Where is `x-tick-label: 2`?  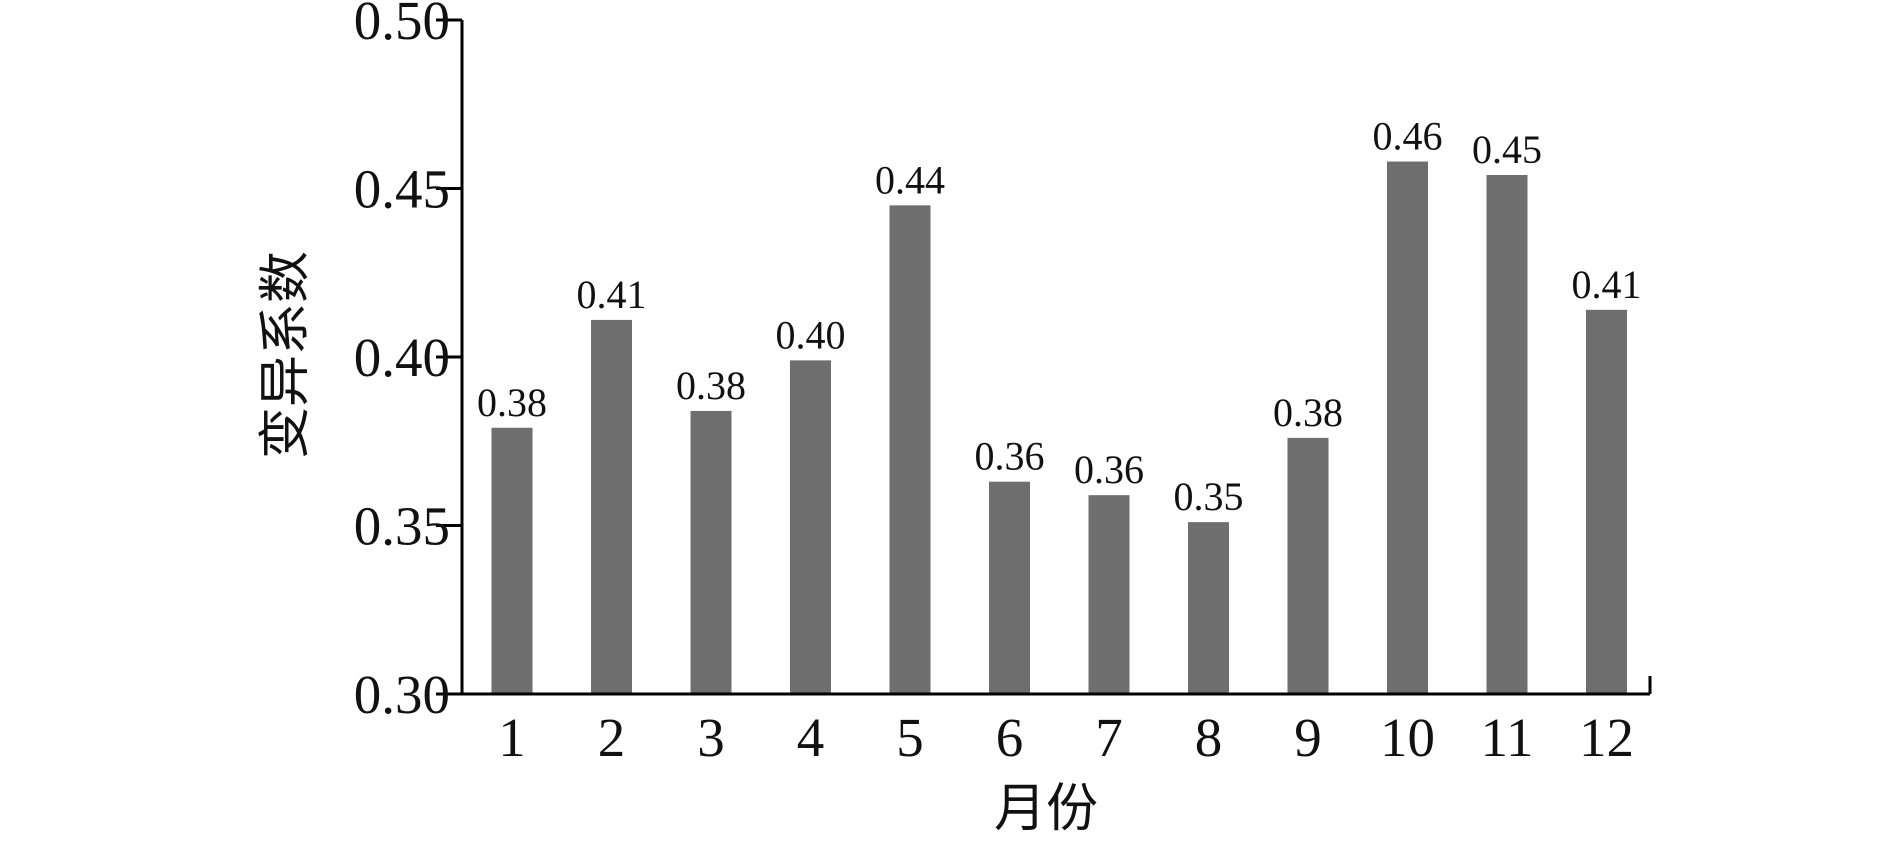
x-tick-label: 2 is located at coordinates (612, 737).